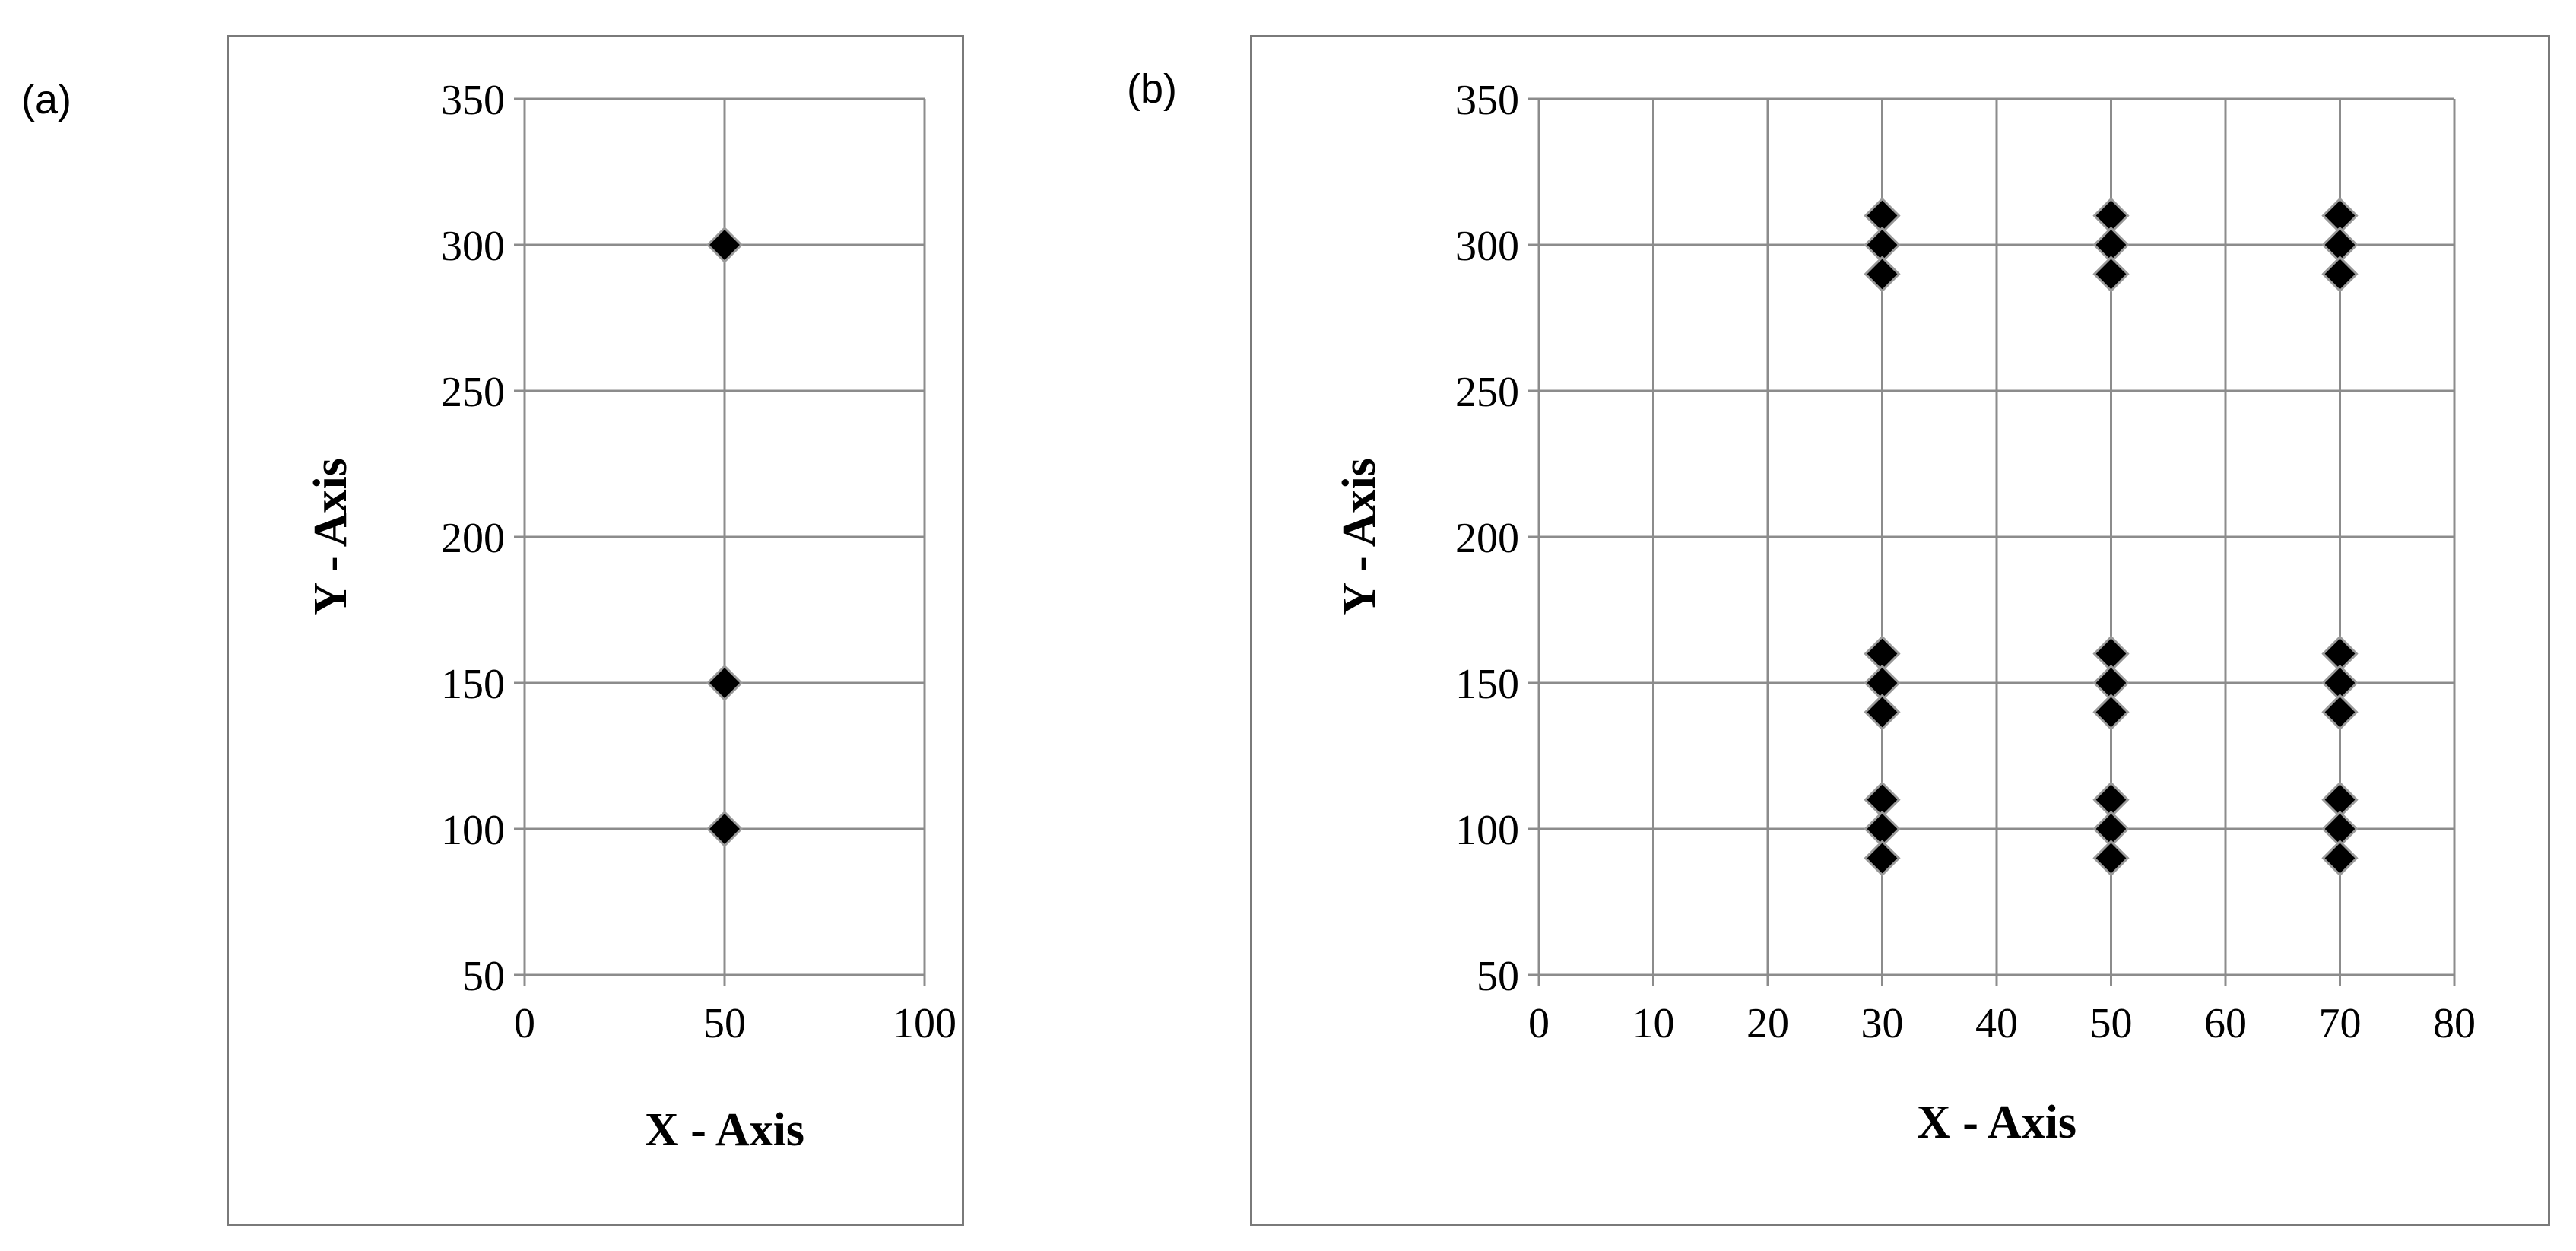 The image size is (2576, 1251). Describe the element at coordinates (1996, 1023) in the screenshot. I see `chart-b-xtick-label: 40` at that location.